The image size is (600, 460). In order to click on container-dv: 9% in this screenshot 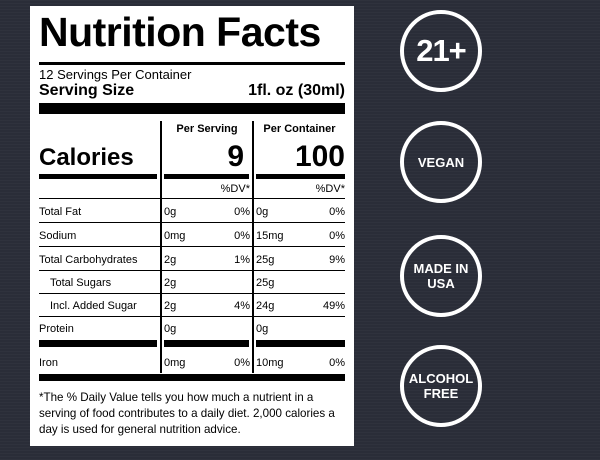, I will do `click(337, 260)`.